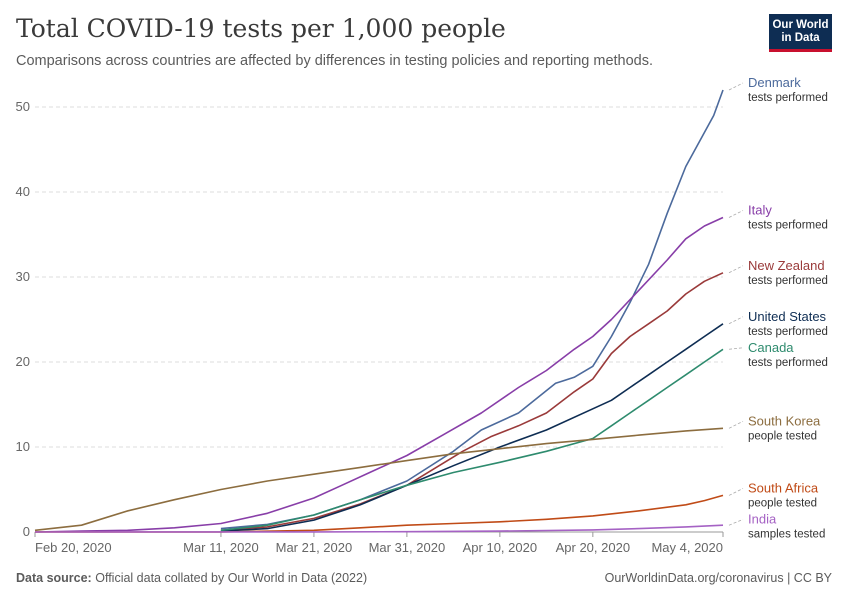  I want to click on y-tick-label: 0, so click(26, 531).